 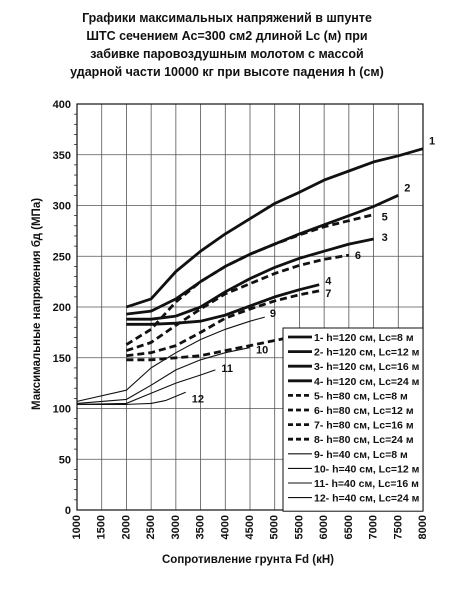 I want to click on x-tick-label: 2000, so click(x=126, y=527).